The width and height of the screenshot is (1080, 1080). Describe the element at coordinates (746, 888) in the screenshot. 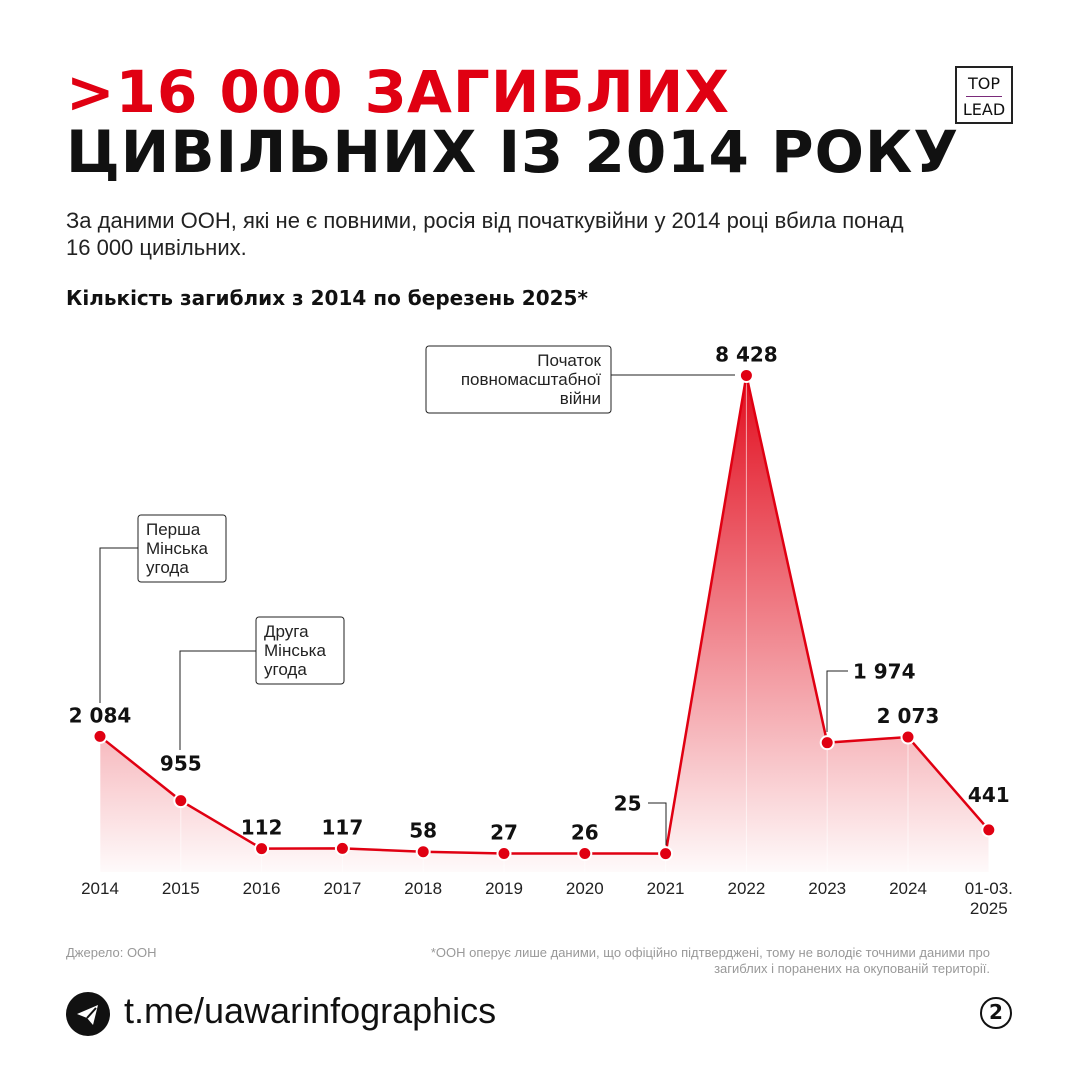

I see `x-tick-label: 2022` at that location.